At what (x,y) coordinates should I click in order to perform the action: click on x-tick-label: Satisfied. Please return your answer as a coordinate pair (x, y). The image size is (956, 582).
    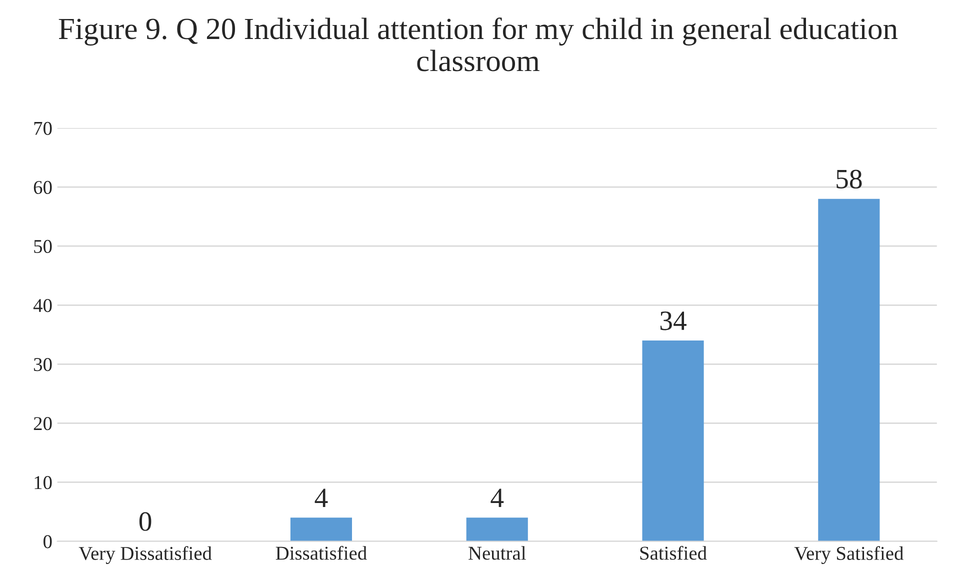
    Looking at the image, I should click on (673, 553).